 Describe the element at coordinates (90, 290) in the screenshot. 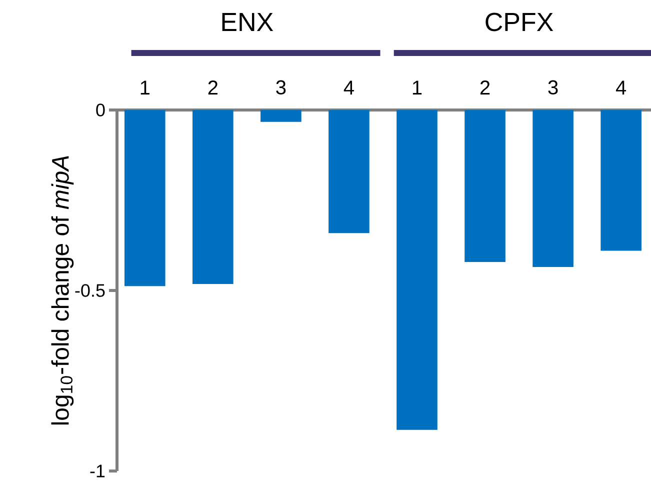

I see `y-tick-label: -0.5` at that location.